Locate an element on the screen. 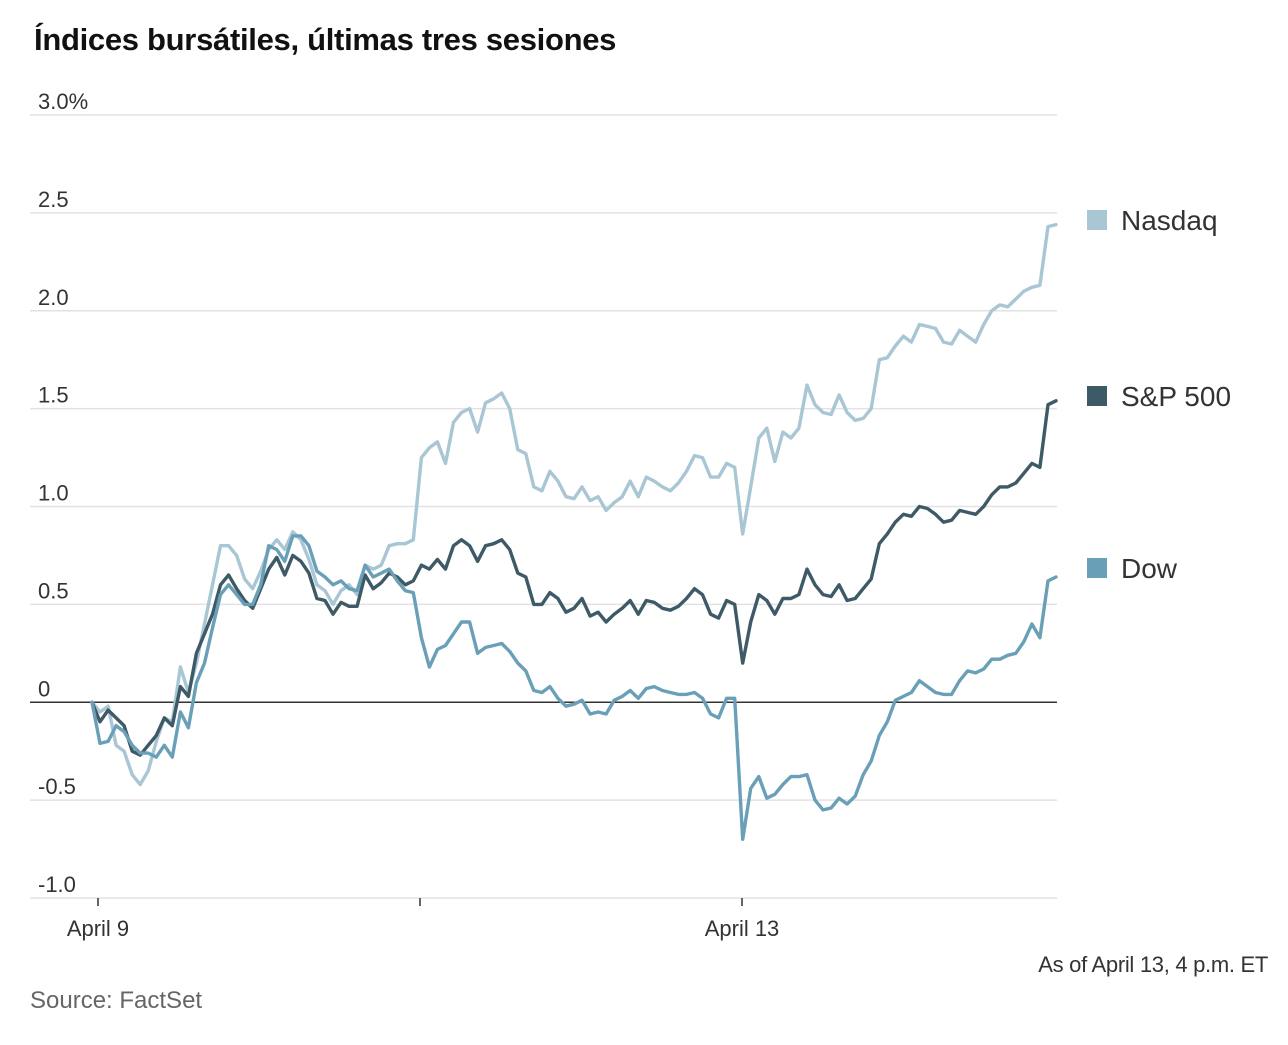 The height and width of the screenshot is (1045, 1288). y-tick-label: 2.0 is located at coordinates (53, 297).